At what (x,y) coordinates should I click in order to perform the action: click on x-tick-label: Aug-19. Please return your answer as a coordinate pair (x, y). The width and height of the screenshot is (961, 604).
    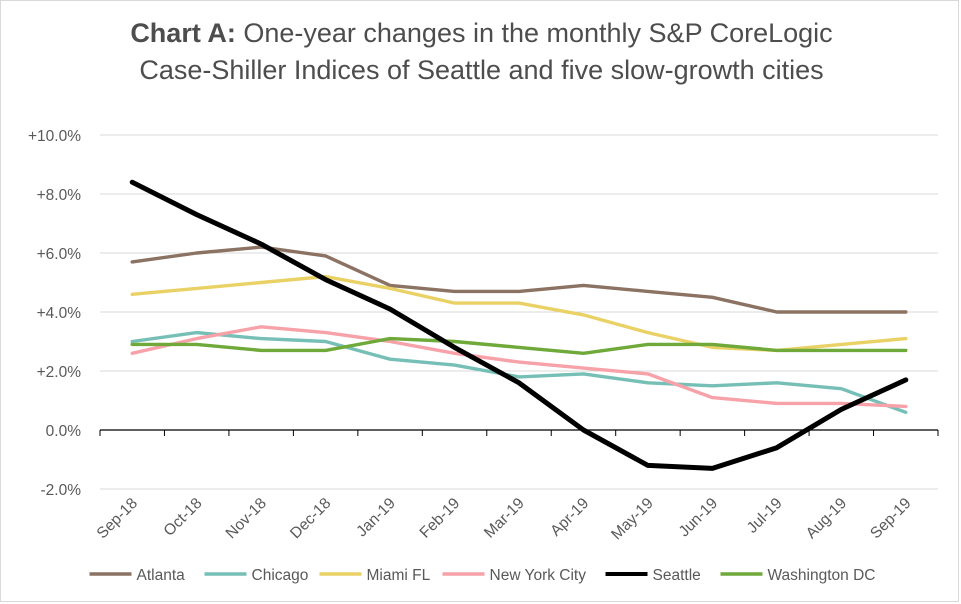
    Looking at the image, I should click on (826, 518).